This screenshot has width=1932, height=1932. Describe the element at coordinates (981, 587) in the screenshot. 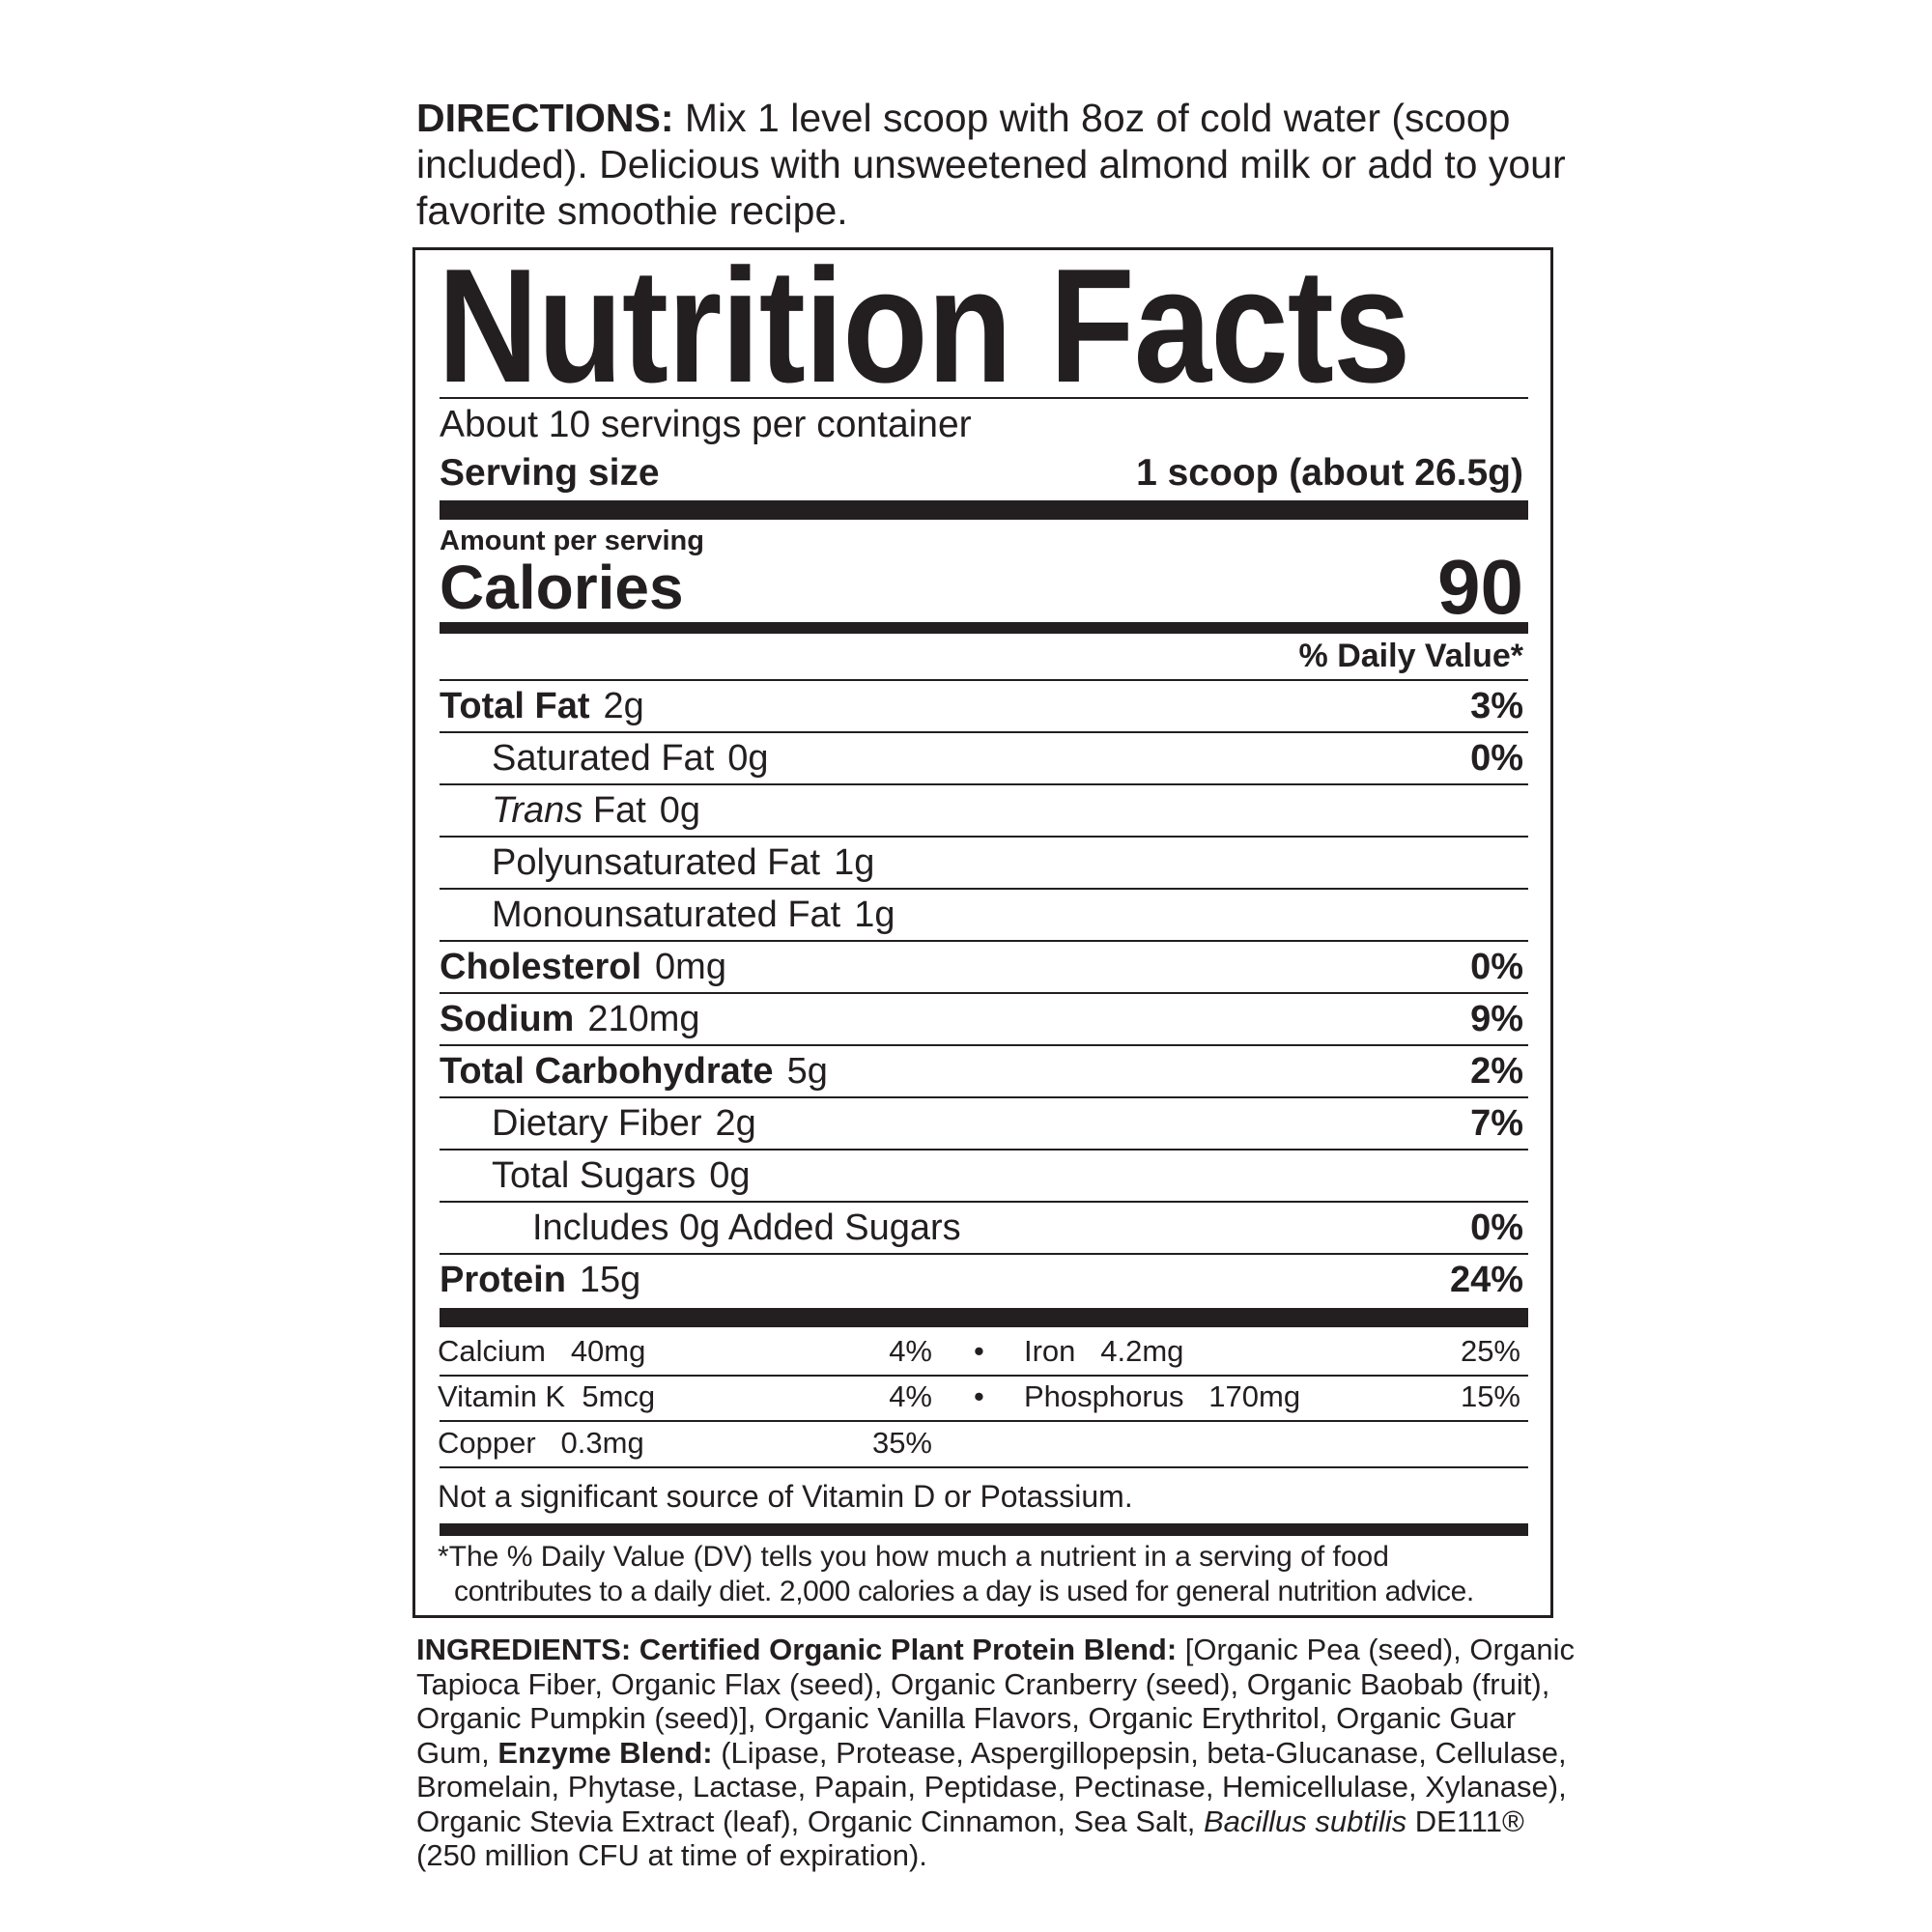

I see `calories-row: Calories 90` at that location.